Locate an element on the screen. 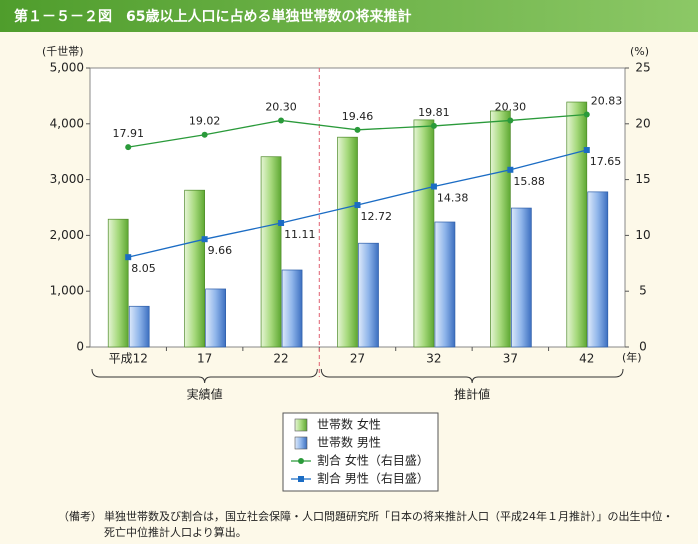 The width and height of the screenshot is (698, 544). y-tick-label: 2,000 is located at coordinates (67, 235).